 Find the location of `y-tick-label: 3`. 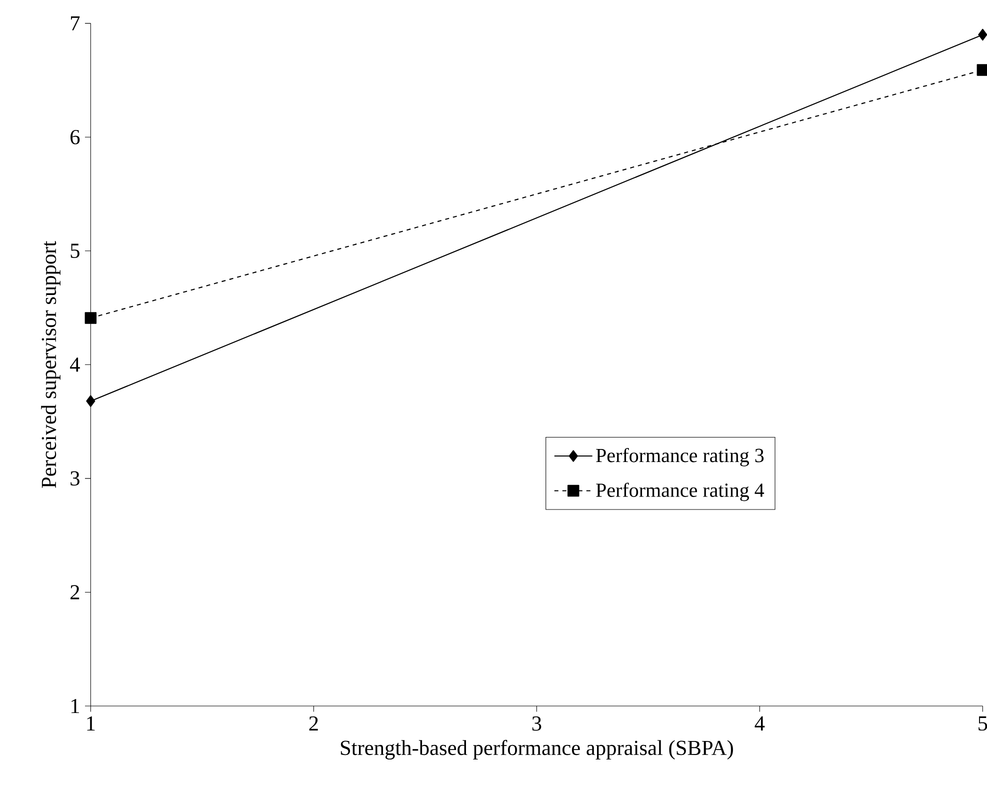

y-tick-label: 3 is located at coordinates (75, 478).